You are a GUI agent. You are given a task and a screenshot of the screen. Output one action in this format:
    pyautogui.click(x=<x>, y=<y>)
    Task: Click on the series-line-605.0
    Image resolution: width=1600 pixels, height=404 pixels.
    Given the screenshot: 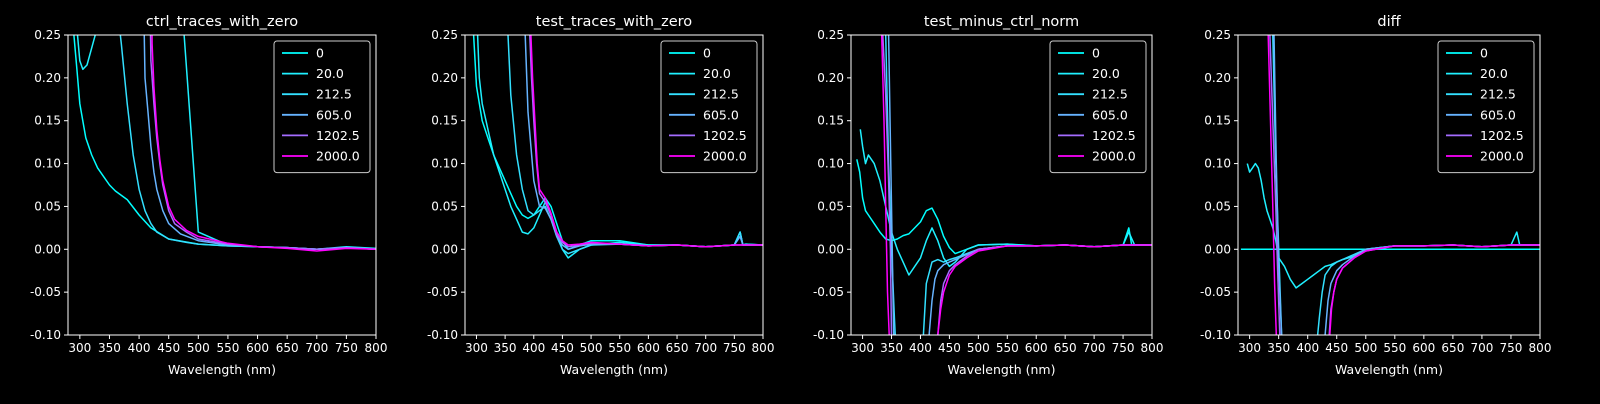 What is the action you would take?
    pyautogui.click(x=643, y=143)
    